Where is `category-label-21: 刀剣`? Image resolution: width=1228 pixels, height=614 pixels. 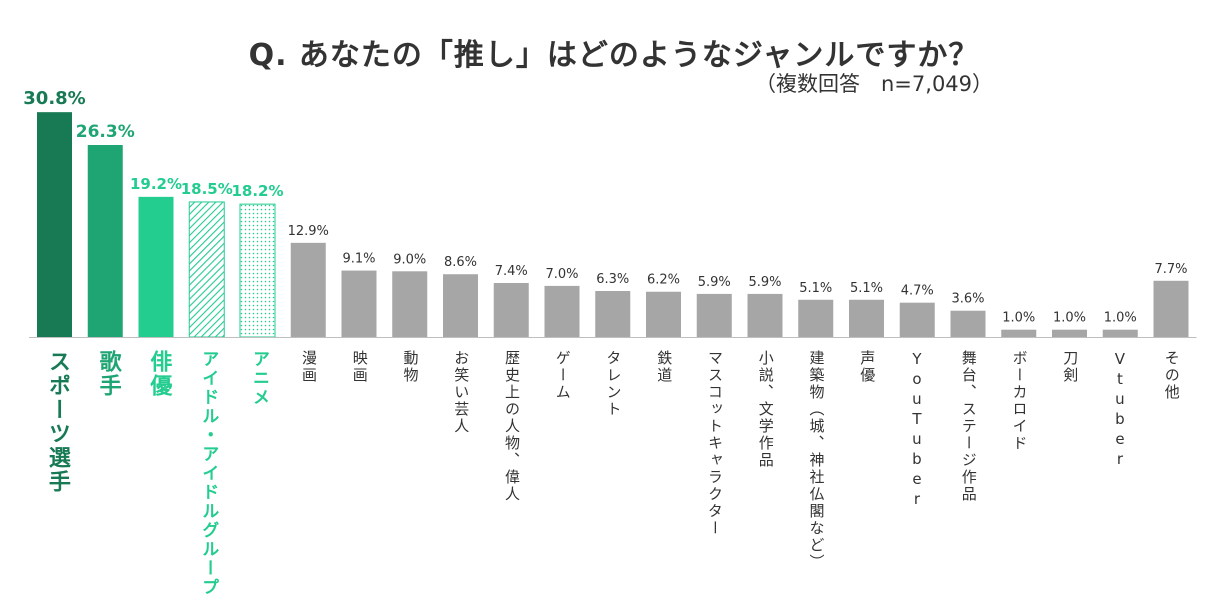 category-label-21: 刀剣 is located at coordinates (1070, 367).